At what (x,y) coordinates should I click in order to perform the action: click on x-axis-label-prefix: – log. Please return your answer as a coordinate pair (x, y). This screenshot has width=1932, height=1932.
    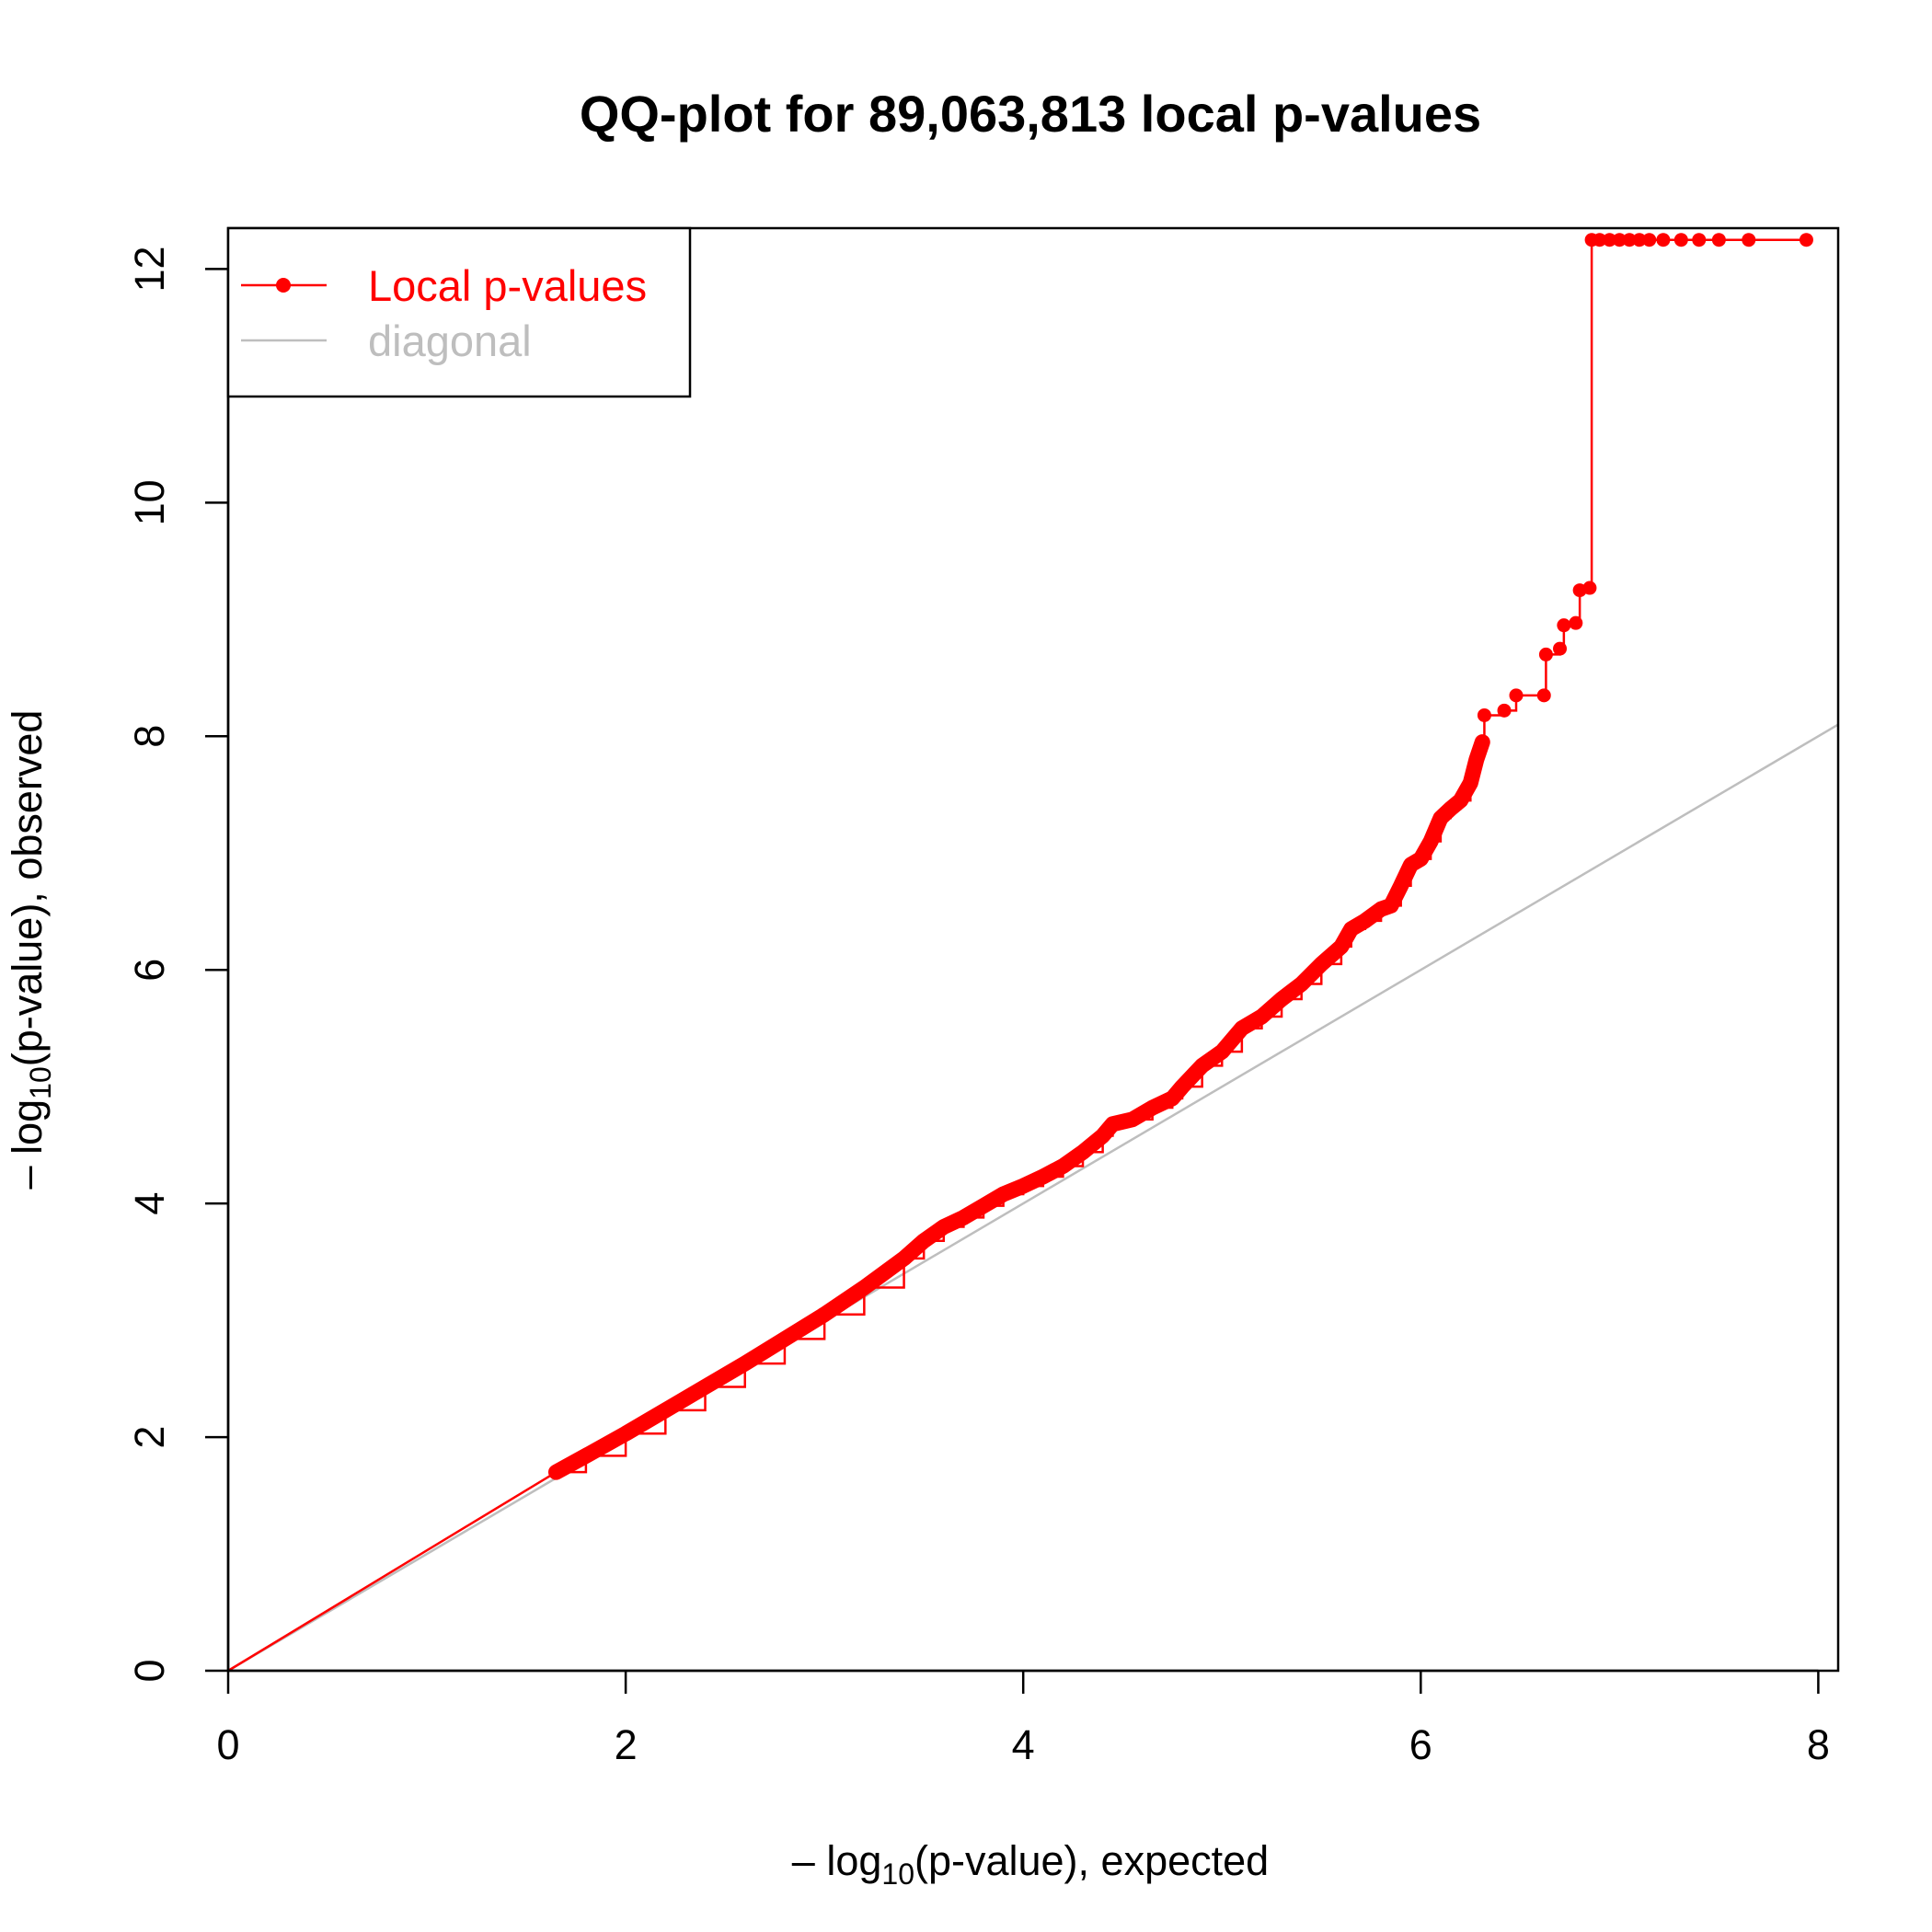
    Looking at the image, I should click on (837, 1860).